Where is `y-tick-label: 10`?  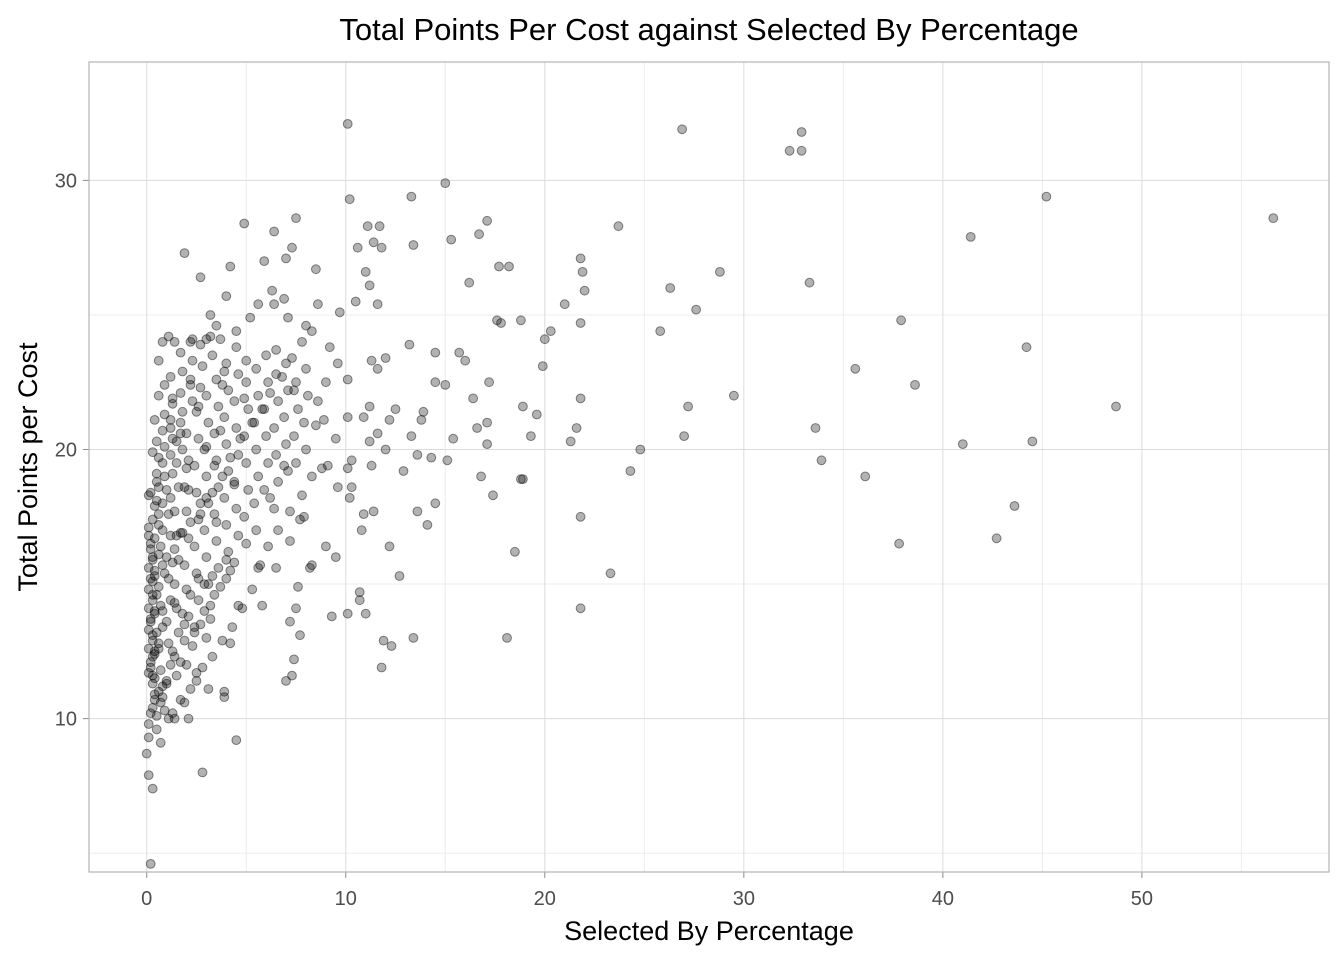
y-tick-label: 10 is located at coordinates (66, 720).